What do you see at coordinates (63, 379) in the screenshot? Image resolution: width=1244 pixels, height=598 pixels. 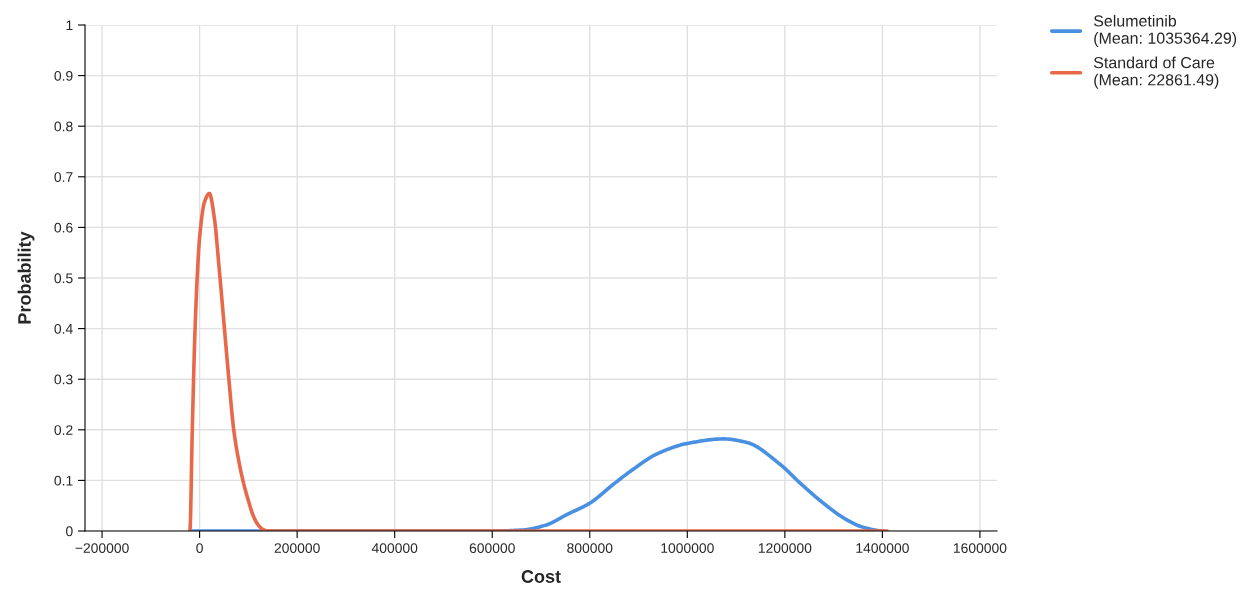 I see `y-tick-label: 0.3` at bounding box center [63, 379].